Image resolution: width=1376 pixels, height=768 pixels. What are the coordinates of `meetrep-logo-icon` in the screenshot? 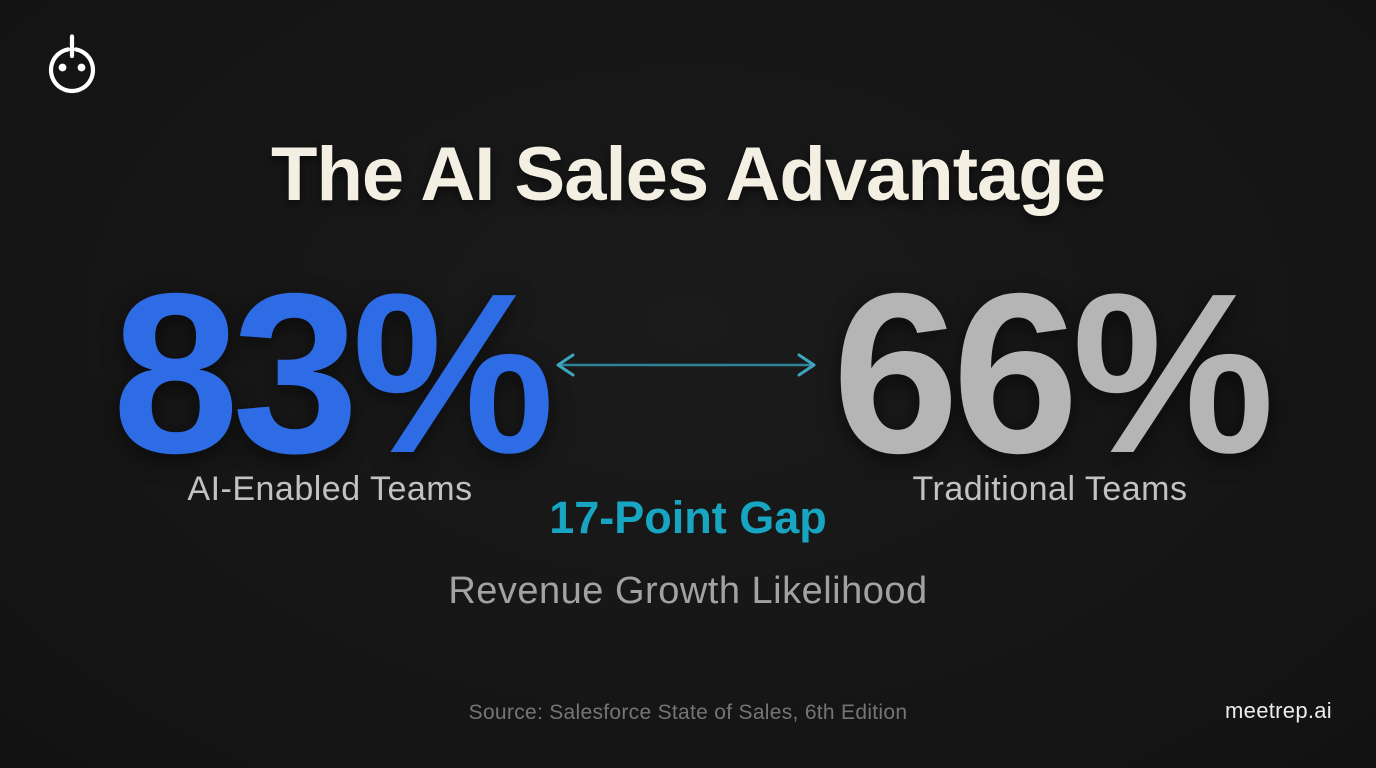 It's located at (72, 64).